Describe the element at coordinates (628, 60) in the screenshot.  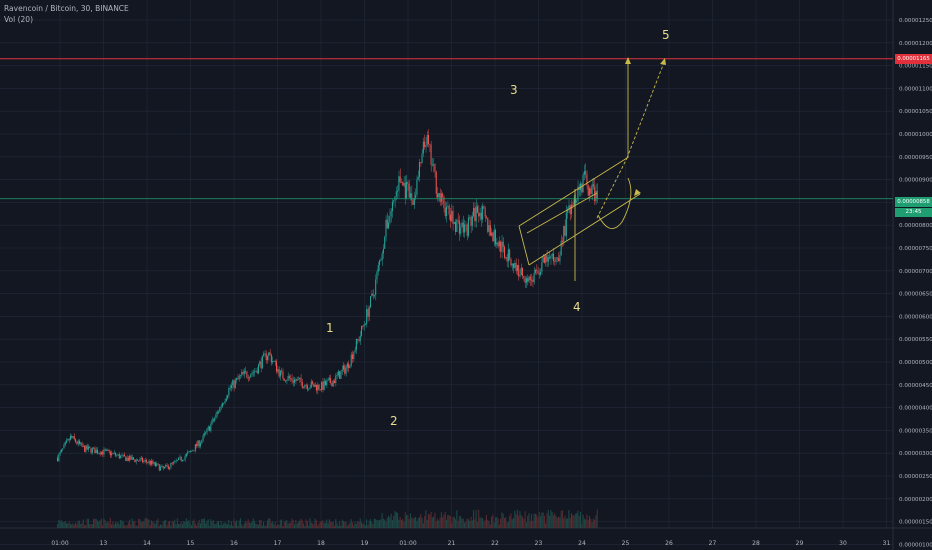
I see `target-arrowhead` at that location.